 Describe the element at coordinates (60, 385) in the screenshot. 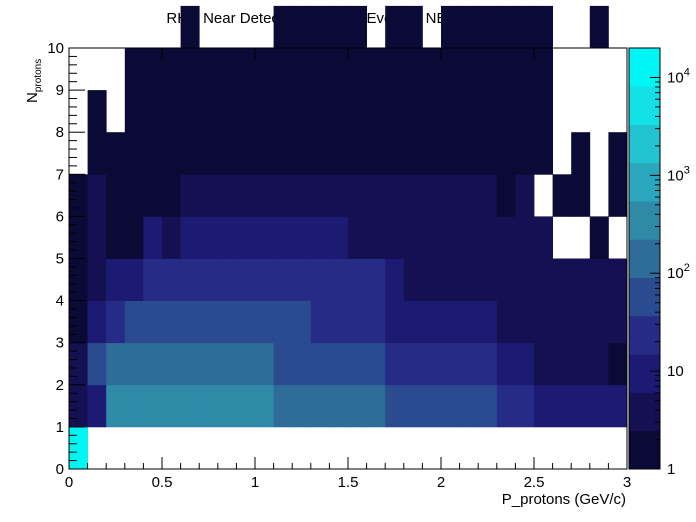

I see `y-tick-label: 2` at that location.